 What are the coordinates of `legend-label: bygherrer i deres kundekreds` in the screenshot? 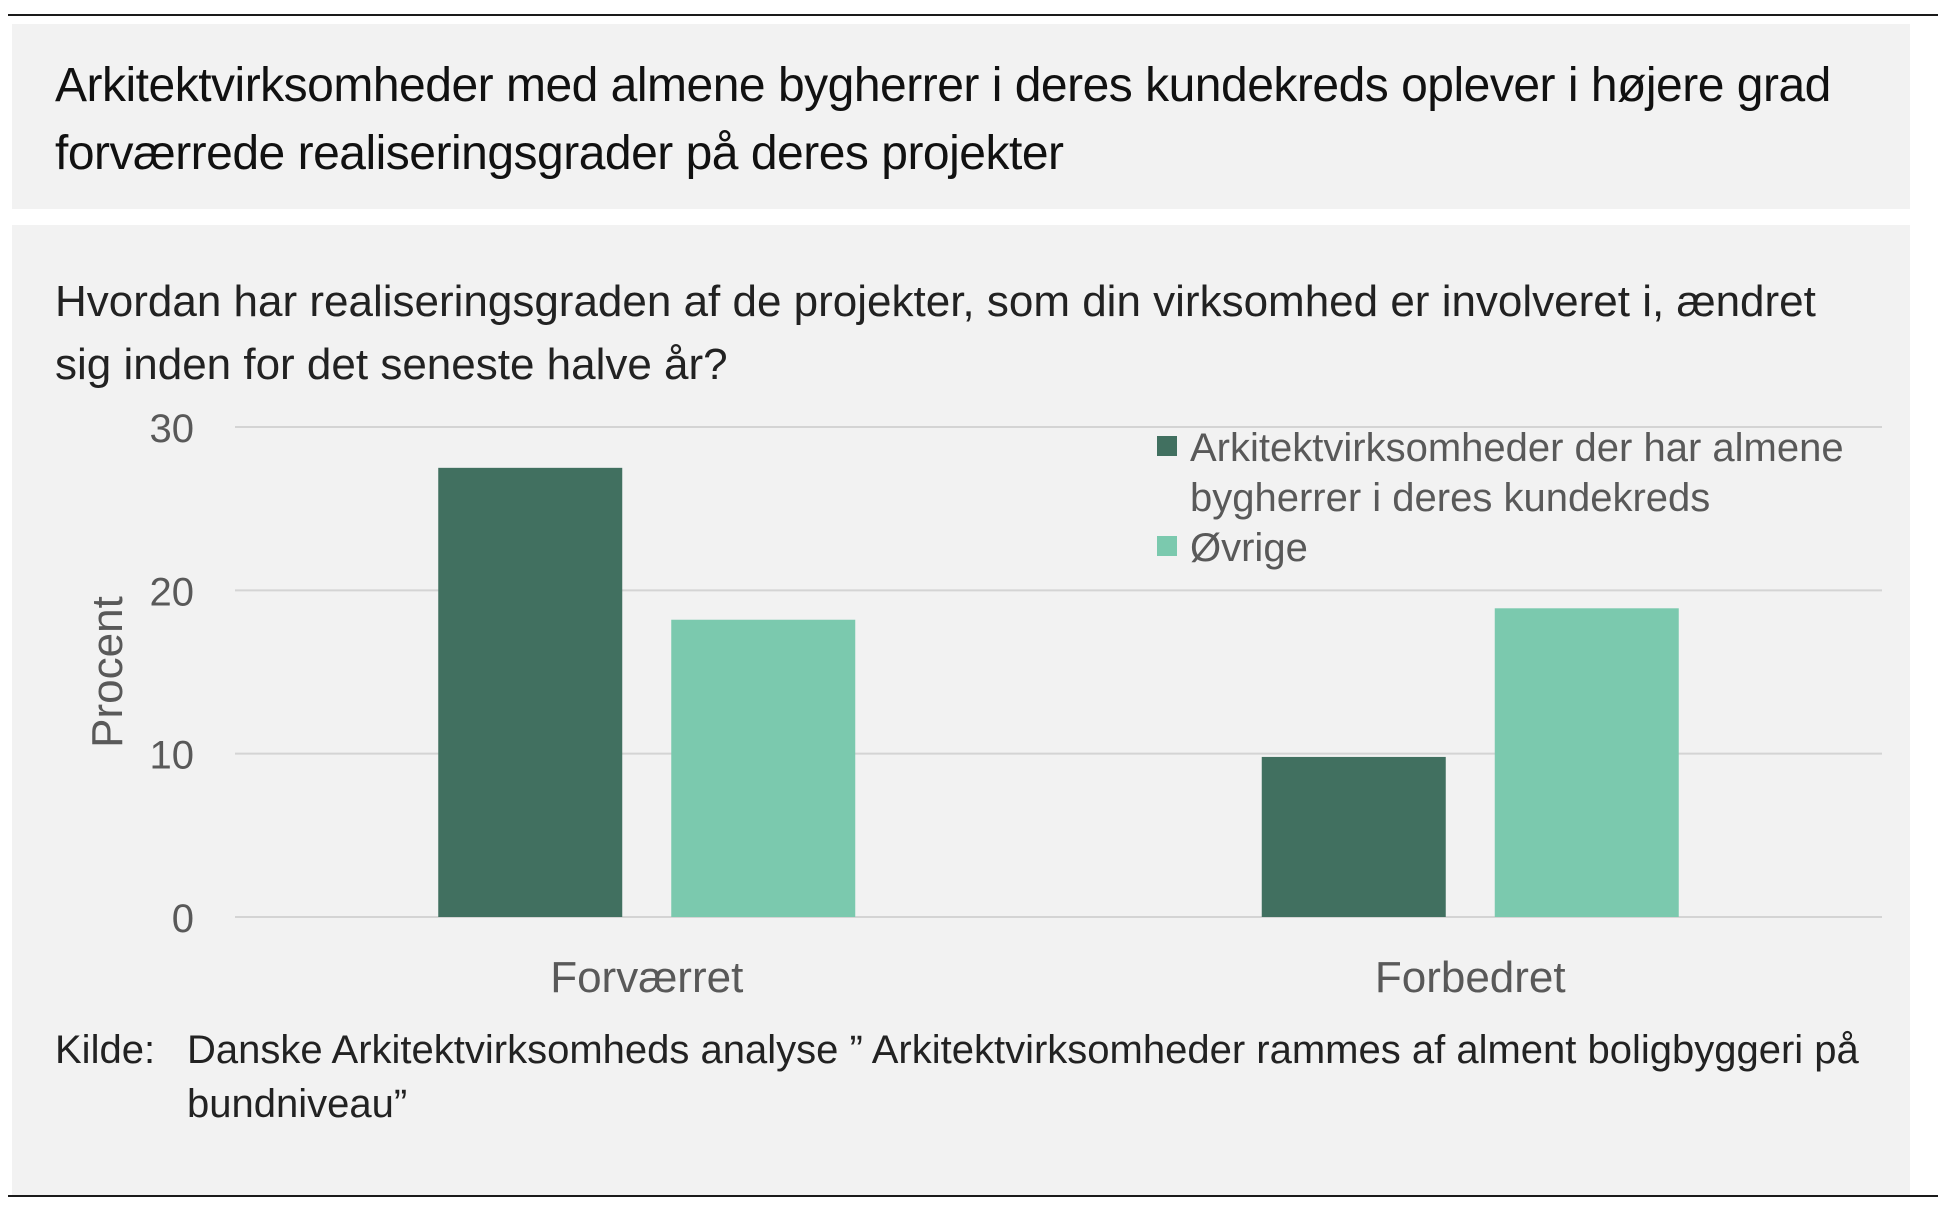 It's located at (1450, 498).